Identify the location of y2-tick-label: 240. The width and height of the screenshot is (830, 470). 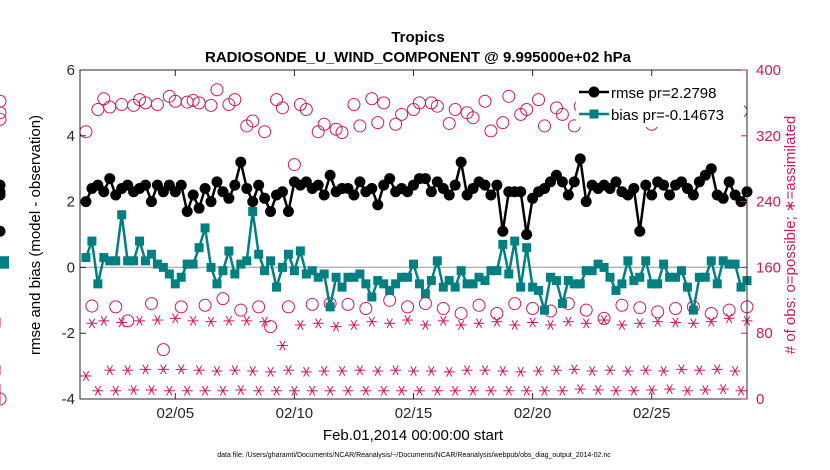
(768, 202).